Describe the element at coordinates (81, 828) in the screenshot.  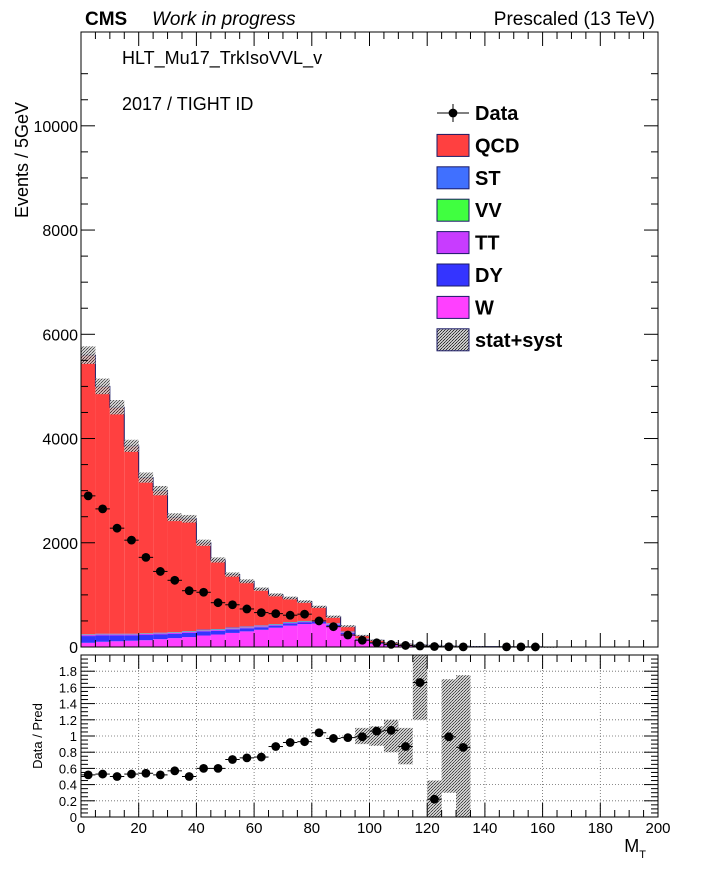
I see `x-tick-label: 0` at that location.